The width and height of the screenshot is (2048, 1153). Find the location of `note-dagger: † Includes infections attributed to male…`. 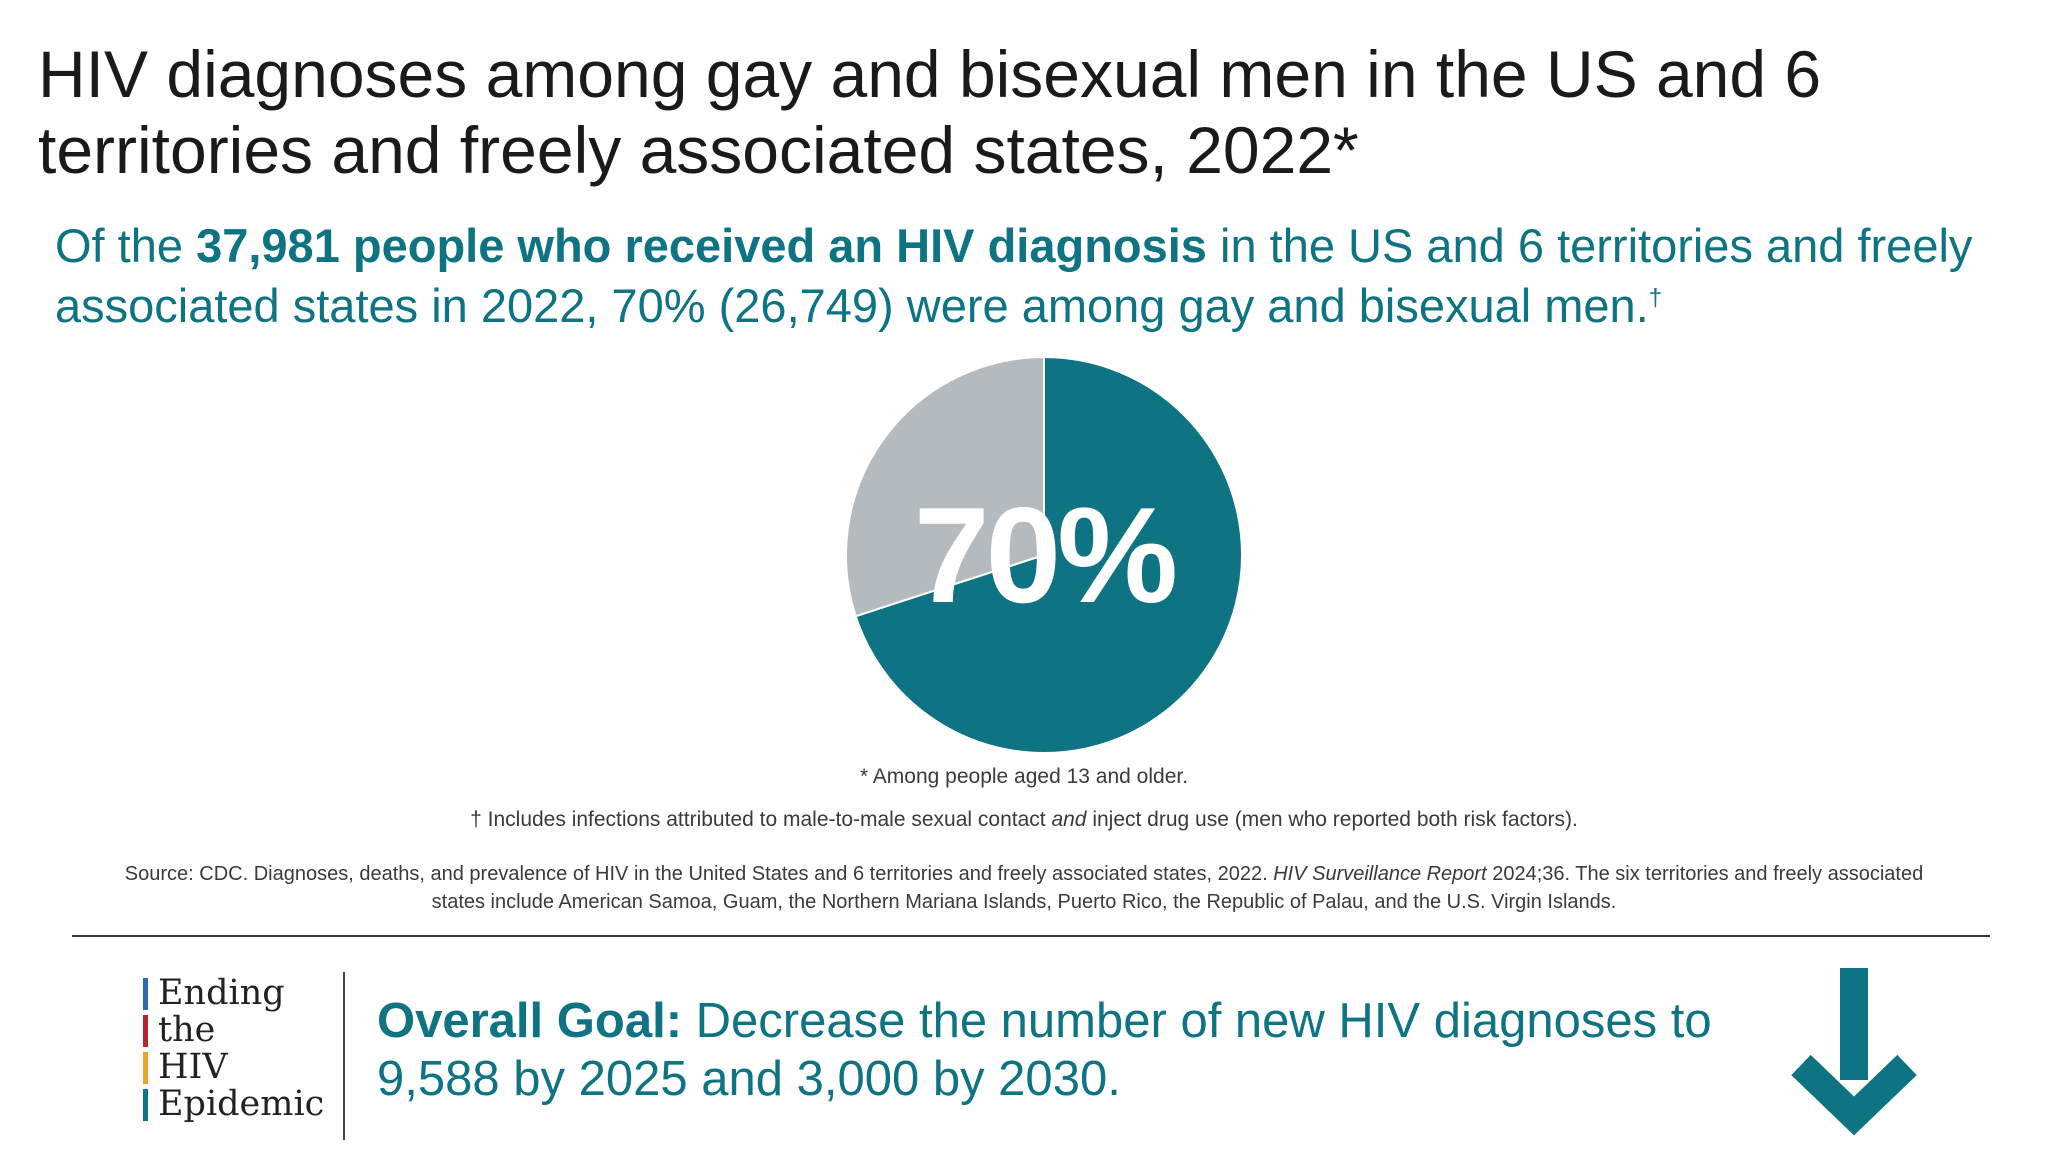

note-dagger: † Includes infections attributed to male… is located at coordinates (1024, 820).